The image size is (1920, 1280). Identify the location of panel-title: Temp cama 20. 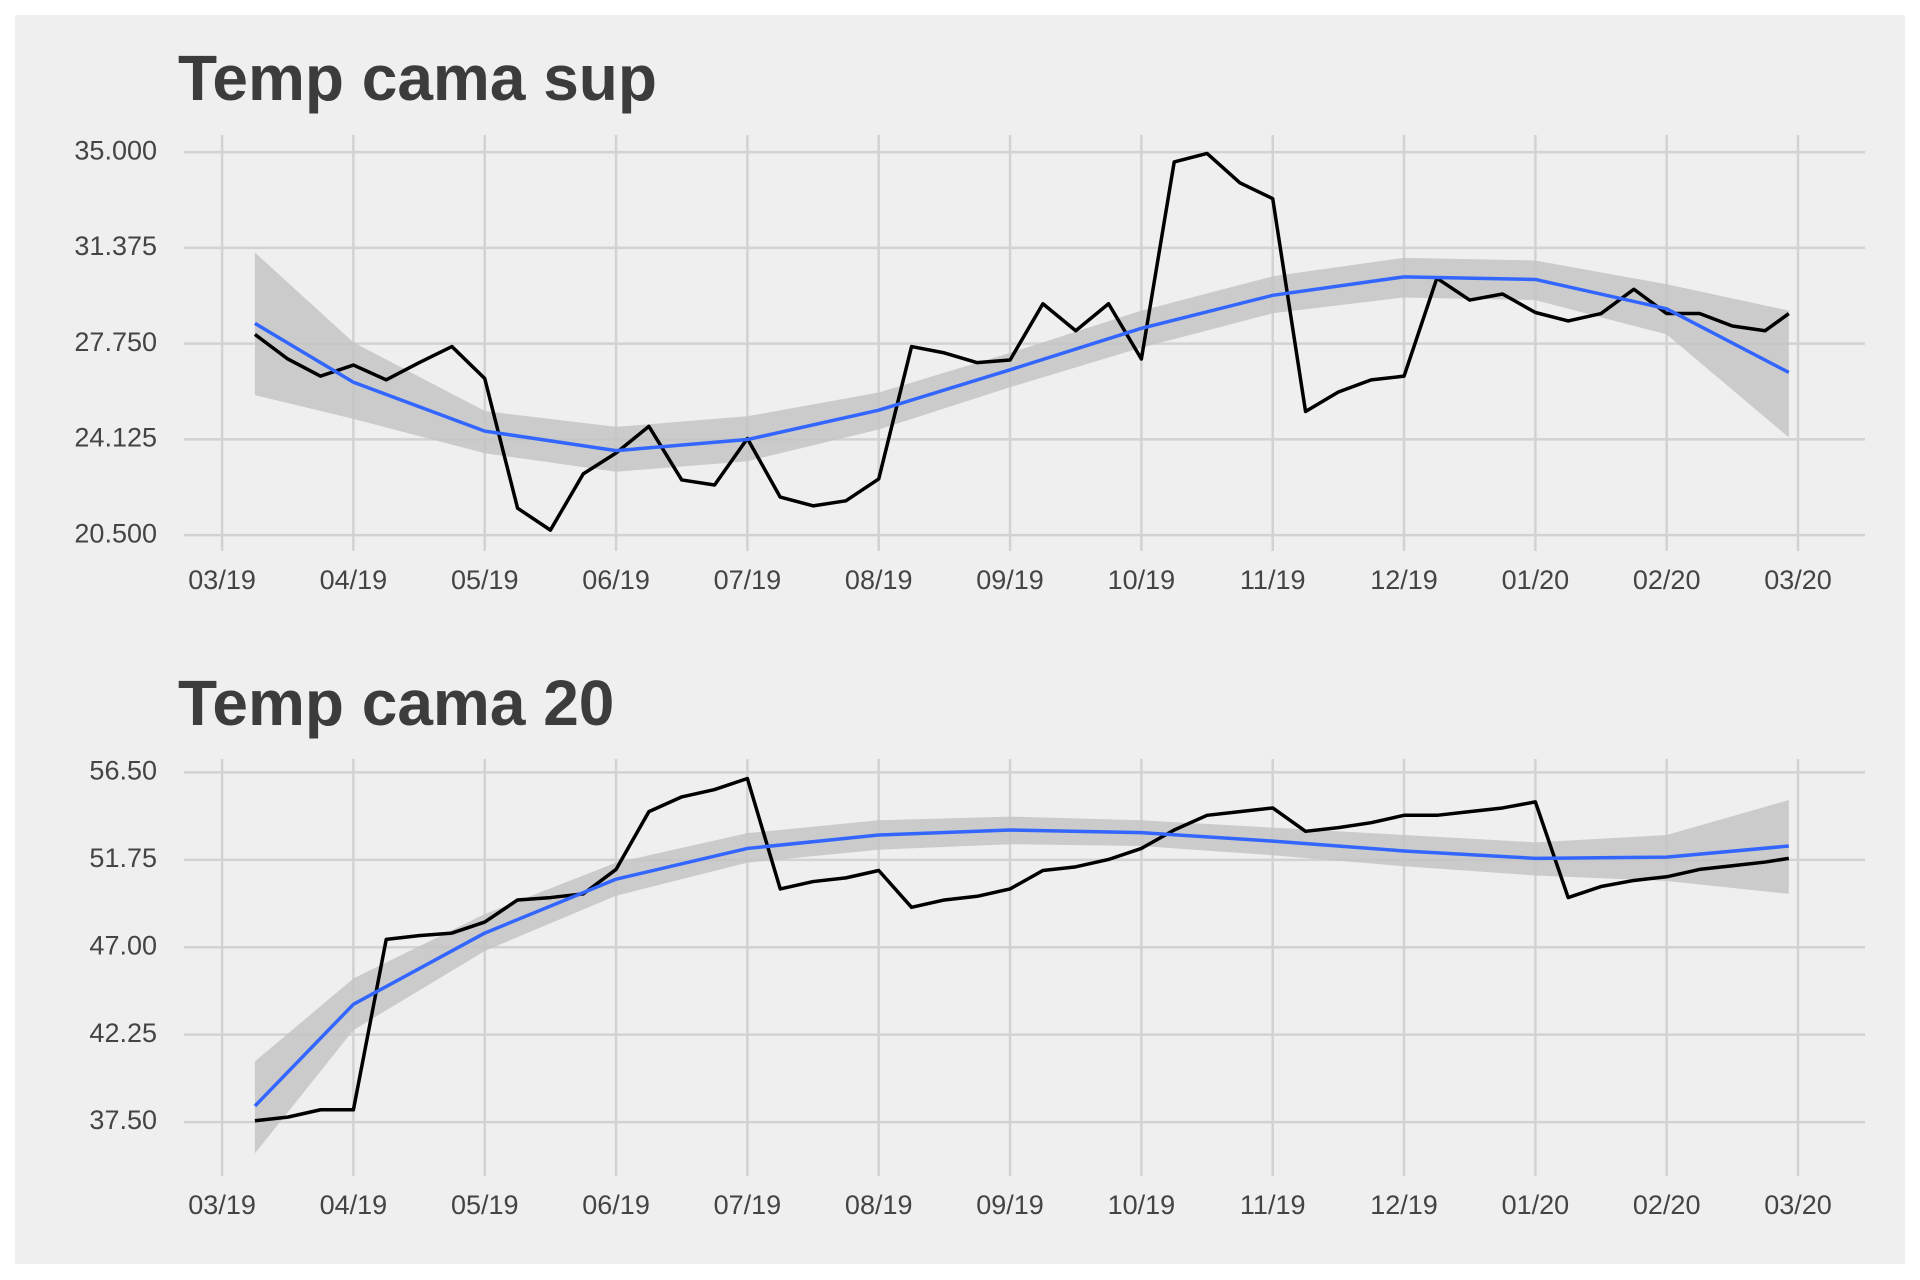
(396, 703).